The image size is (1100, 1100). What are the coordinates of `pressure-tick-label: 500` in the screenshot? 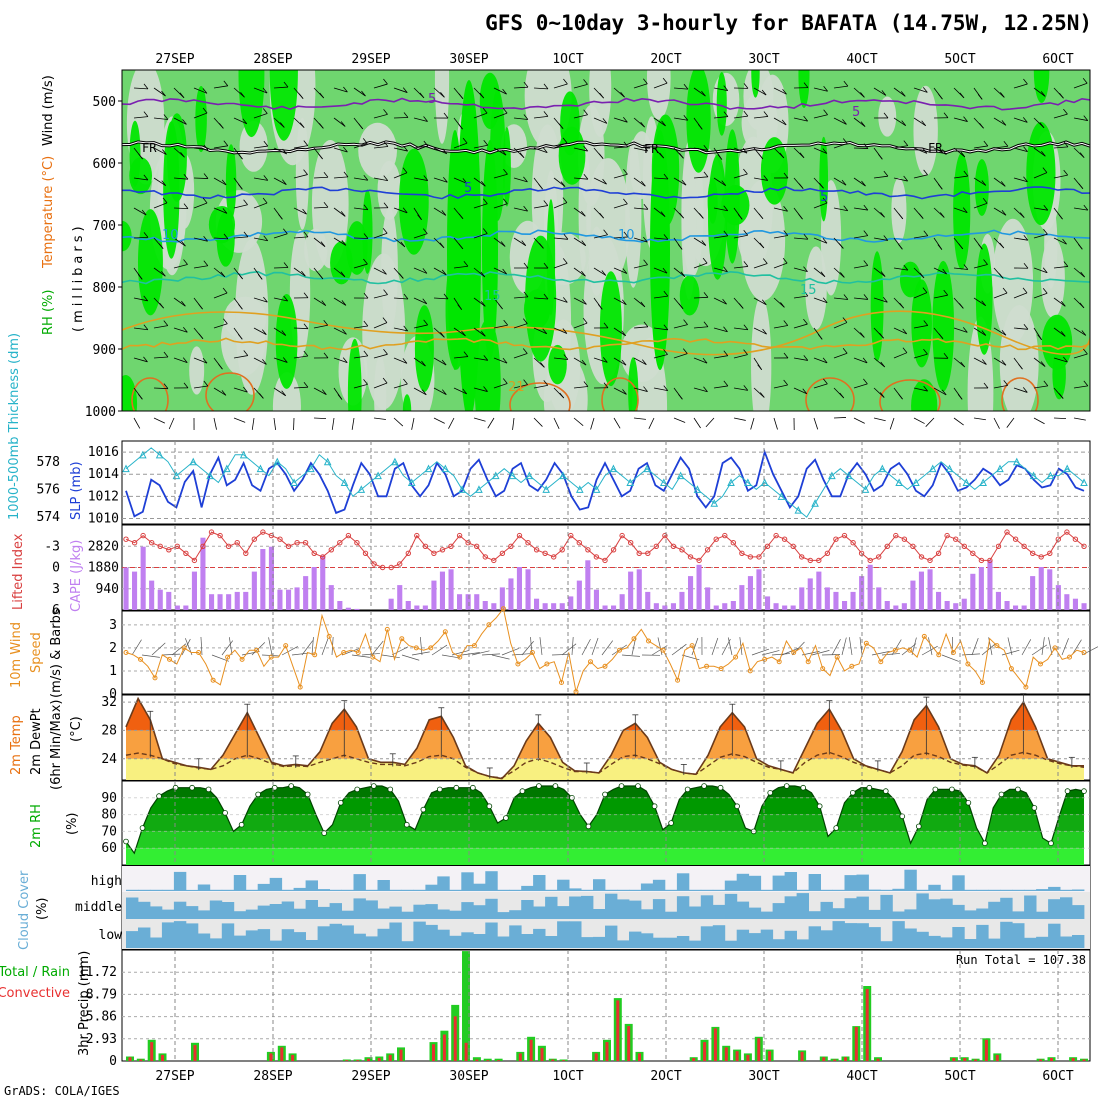 It's located at (104, 102).